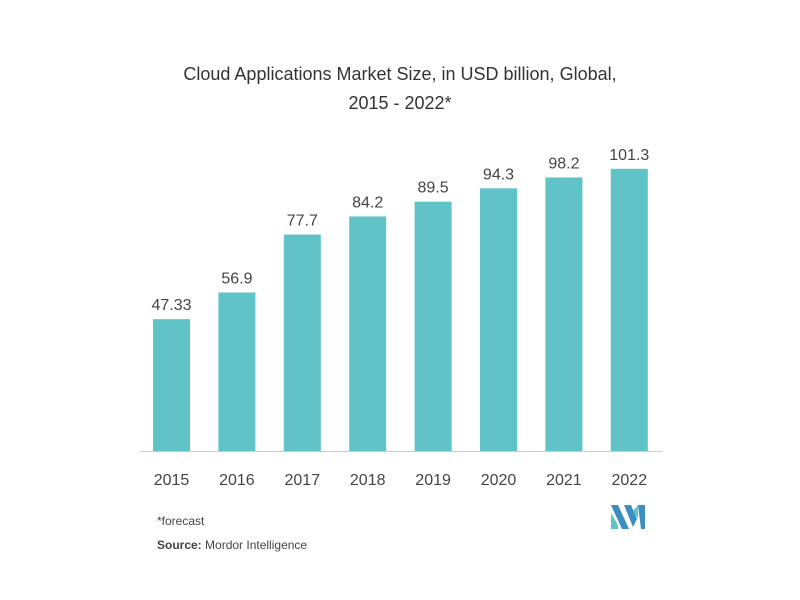 This screenshot has height=600, width=800. I want to click on bar-2022, so click(629, 310).